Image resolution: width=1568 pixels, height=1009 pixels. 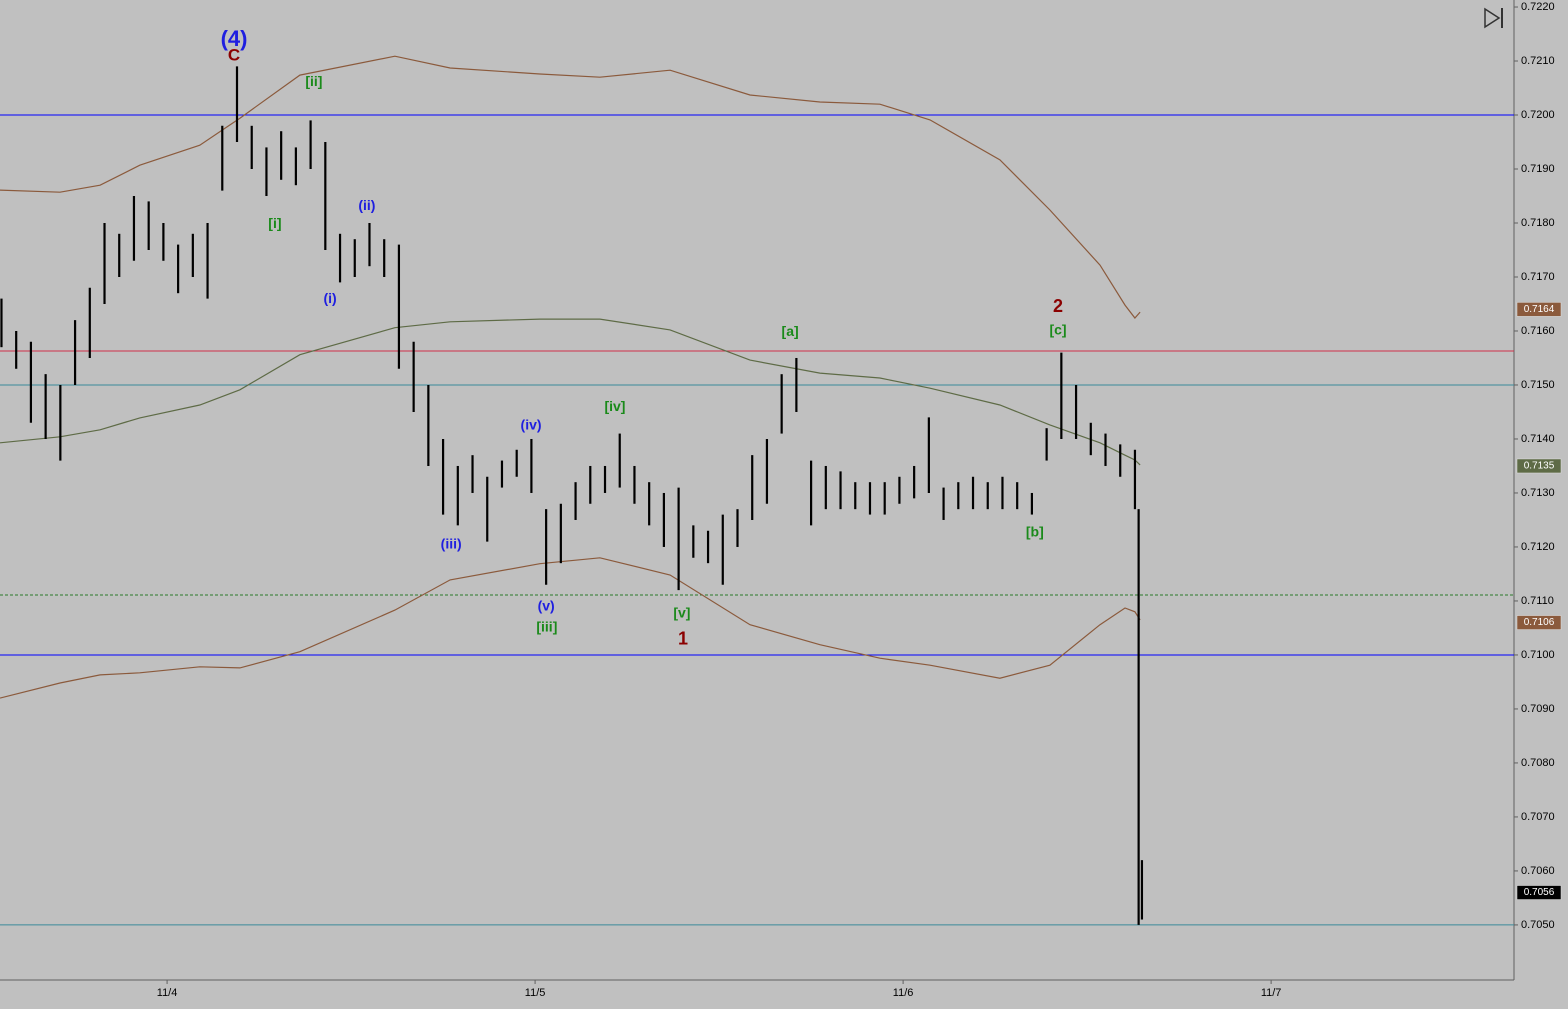 What do you see at coordinates (546, 606) in the screenshot?
I see `wave-label: (v)` at bounding box center [546, 606].